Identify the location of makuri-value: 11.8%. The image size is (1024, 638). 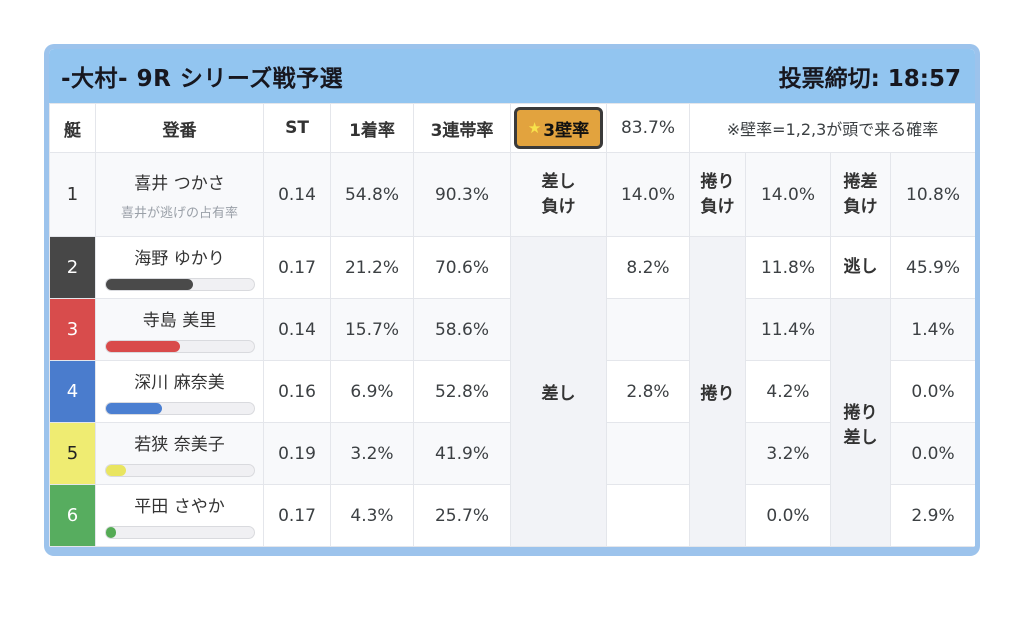
(788, 267).